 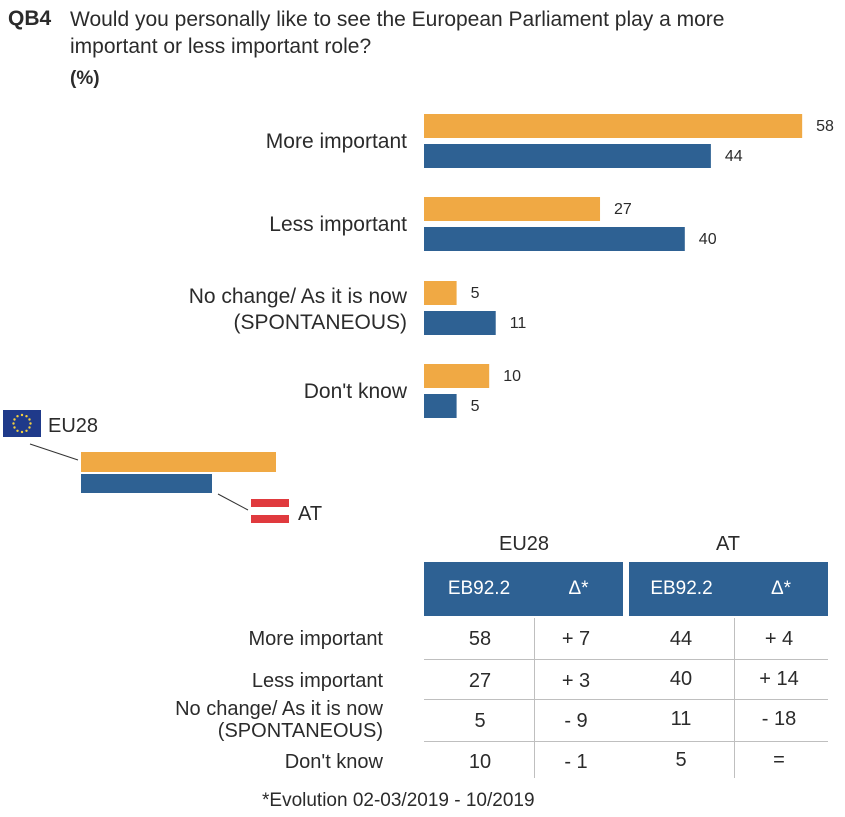 What do you see at coordinates (178, 462) in the screenshot?
I see `legend-swatch-eu28` at bounding box center [178, 462].